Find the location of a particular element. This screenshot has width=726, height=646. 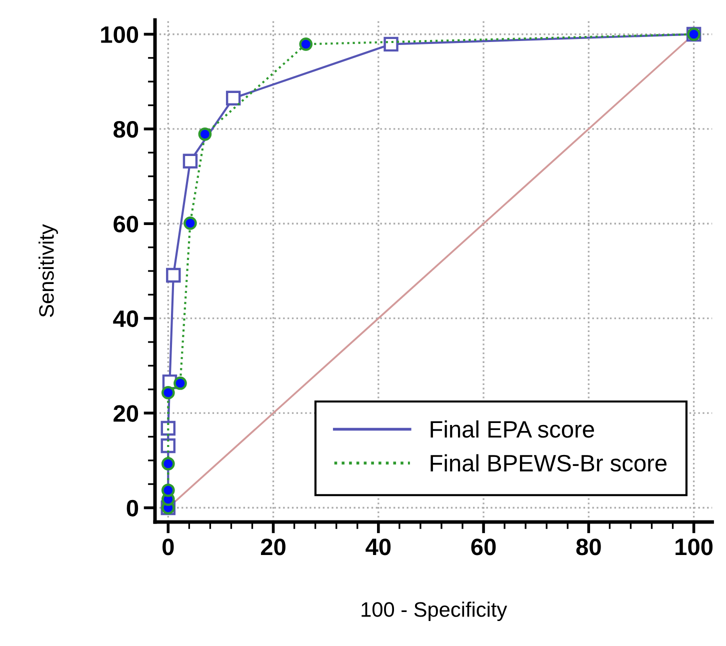

x-tick-label: 0 is located at coordinates (168, 547).